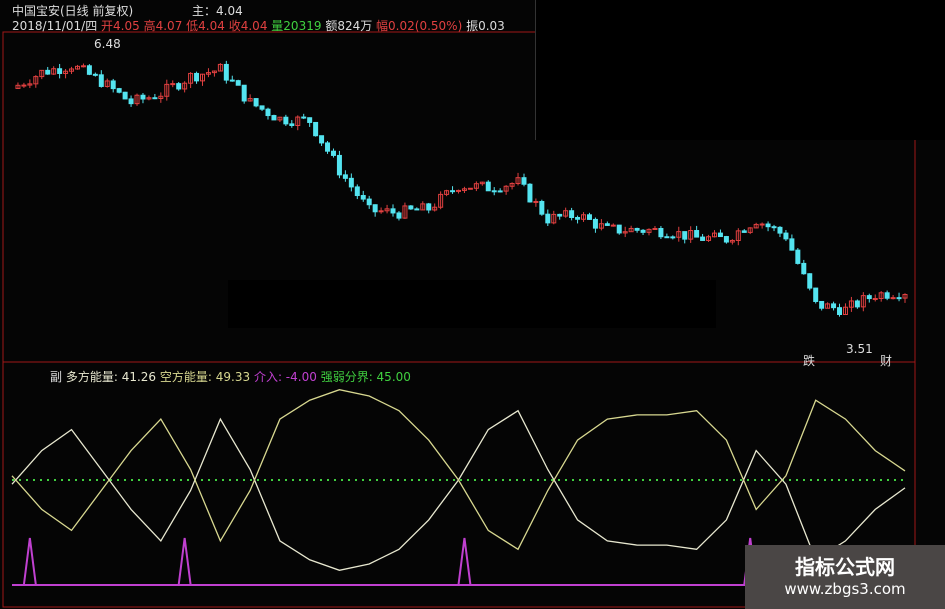 This screenshot has height=609, width=945. Describe the element at coordinates (184, 561) in the screenshot. I see `enter-spike` at that location.